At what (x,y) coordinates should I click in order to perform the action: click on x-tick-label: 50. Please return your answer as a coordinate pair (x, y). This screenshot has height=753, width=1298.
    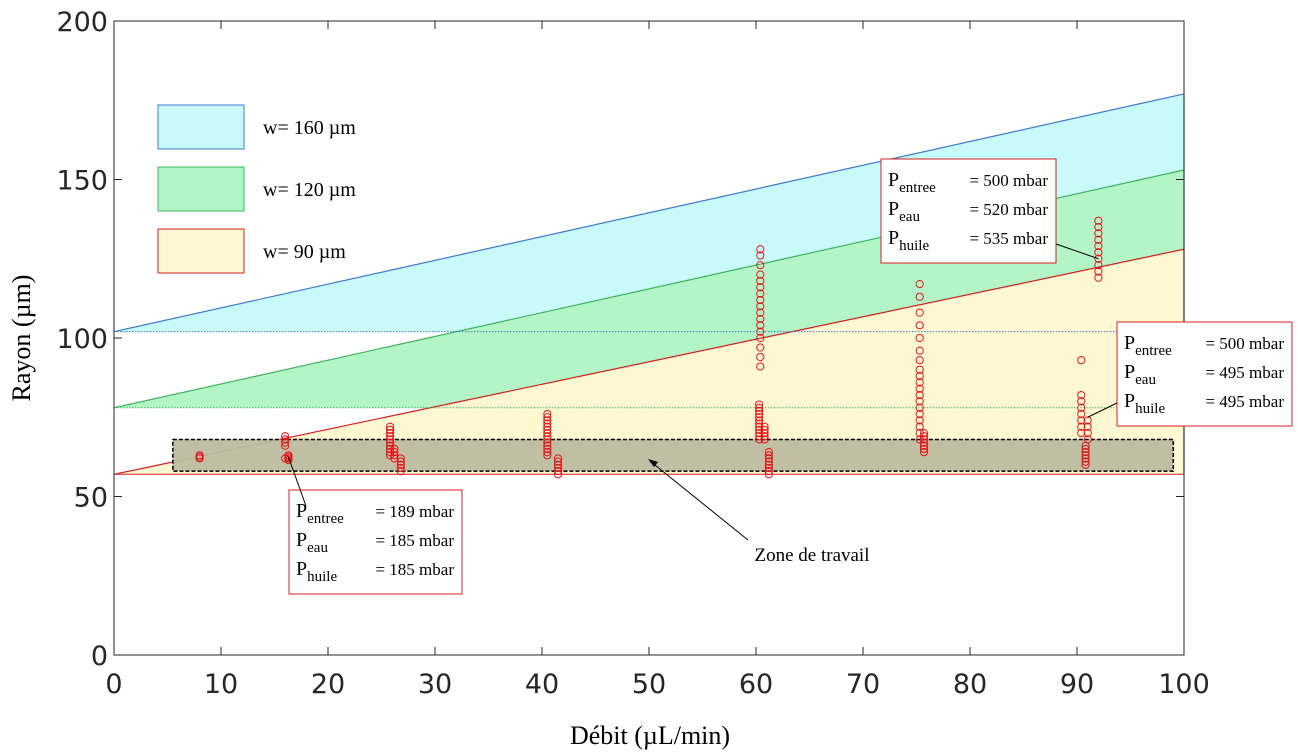
    Looking at the image, I should click on (649, 684).